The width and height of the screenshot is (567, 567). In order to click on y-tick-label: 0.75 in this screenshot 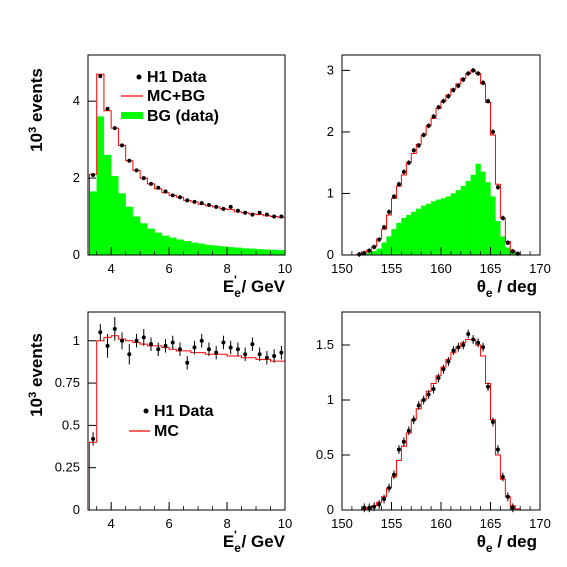, I will do `click(67, 382)`.